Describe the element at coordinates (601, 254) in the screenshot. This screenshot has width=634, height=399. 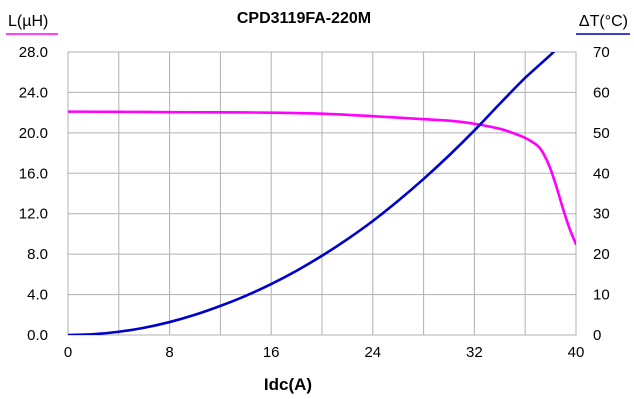
I see `right-y-tick-label: 20` at that location.